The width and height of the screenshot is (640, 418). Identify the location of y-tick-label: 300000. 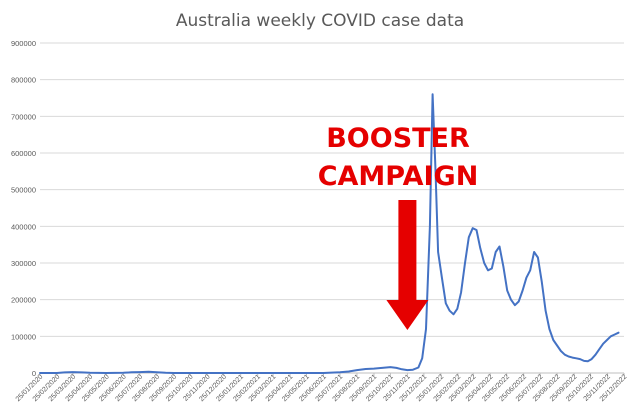
(23, 263).